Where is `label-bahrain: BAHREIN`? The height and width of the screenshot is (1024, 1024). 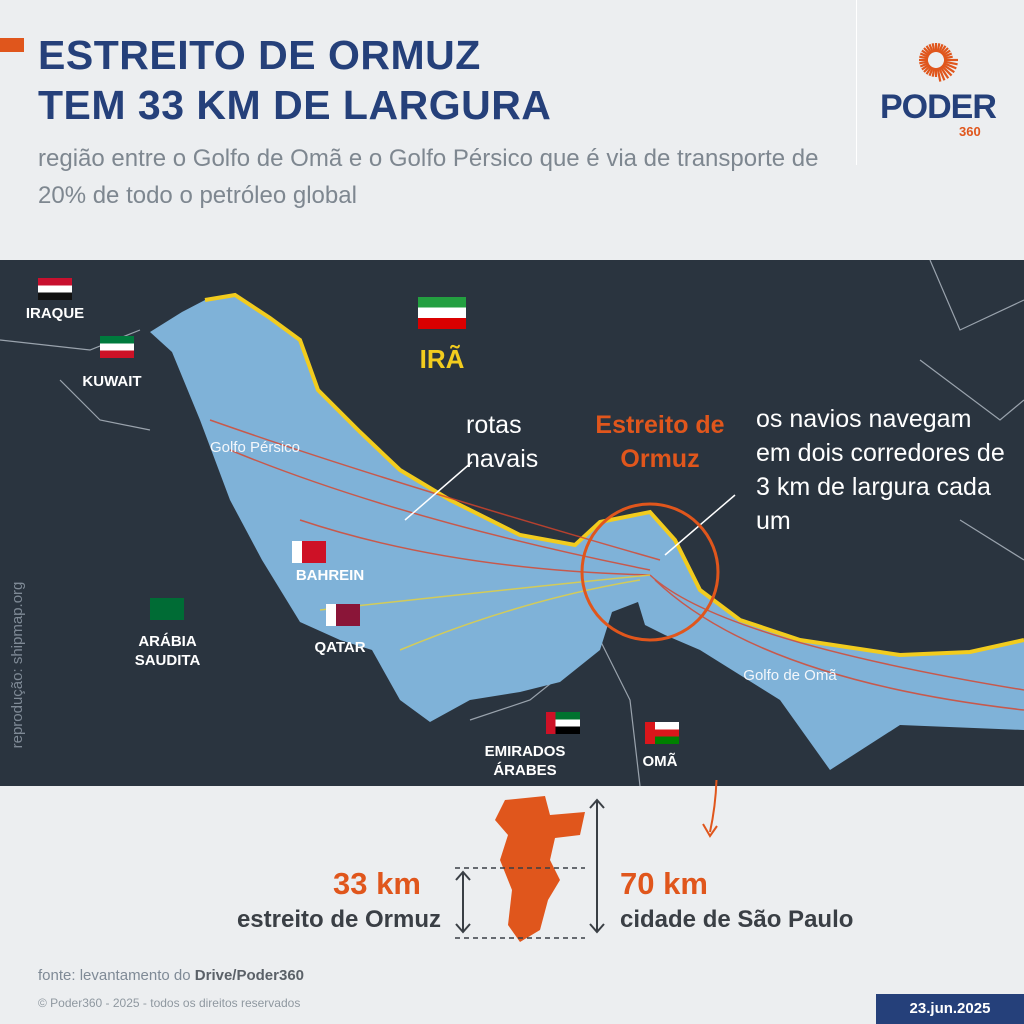 label-bahrain: BAHREIN is located at coordinates (330, 575).